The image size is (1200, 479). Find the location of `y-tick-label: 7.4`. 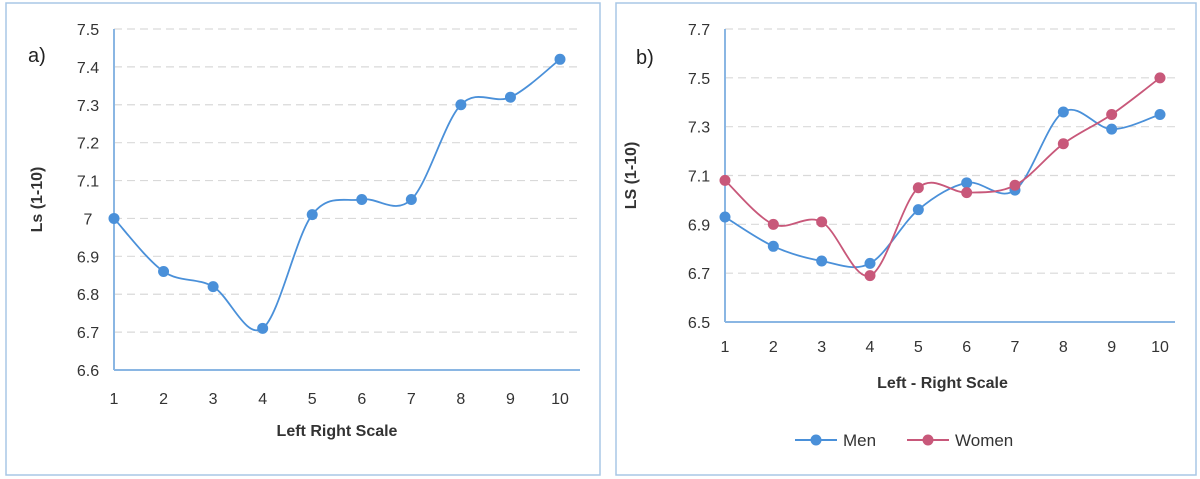

y-tick-label: 7.4 is located at coordinates (88, 68).